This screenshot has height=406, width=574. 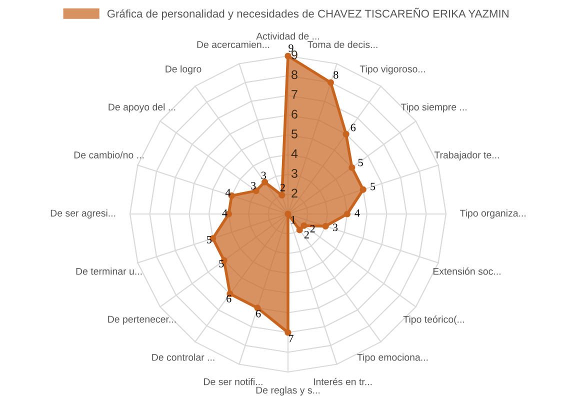 What do you see at coordinates (294, 153) in the screenshot?
I see `y-tick-label: 4` at bounding box center [294, 153].